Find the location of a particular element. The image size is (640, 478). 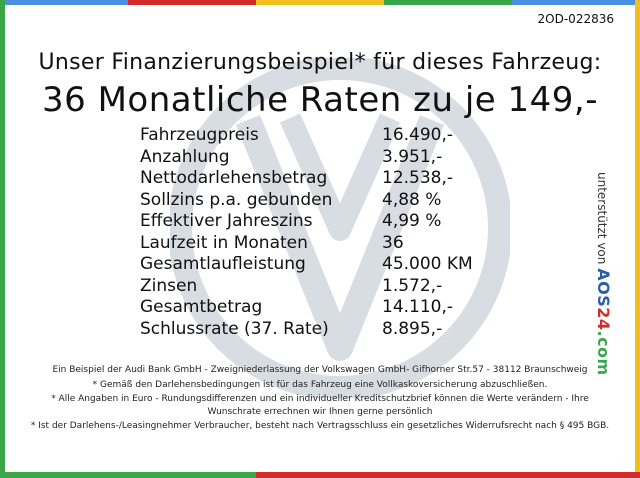

detail-value: 45.000 KM is located at coordinates (427, 264).